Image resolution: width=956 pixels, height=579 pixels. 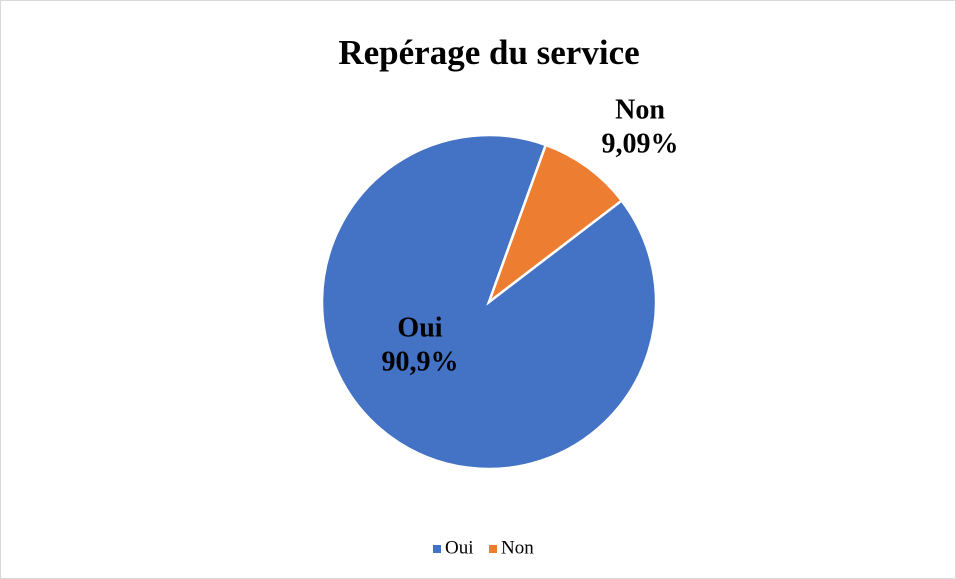 I want to click on data-label-name: Non, so click(x=640, y=109).